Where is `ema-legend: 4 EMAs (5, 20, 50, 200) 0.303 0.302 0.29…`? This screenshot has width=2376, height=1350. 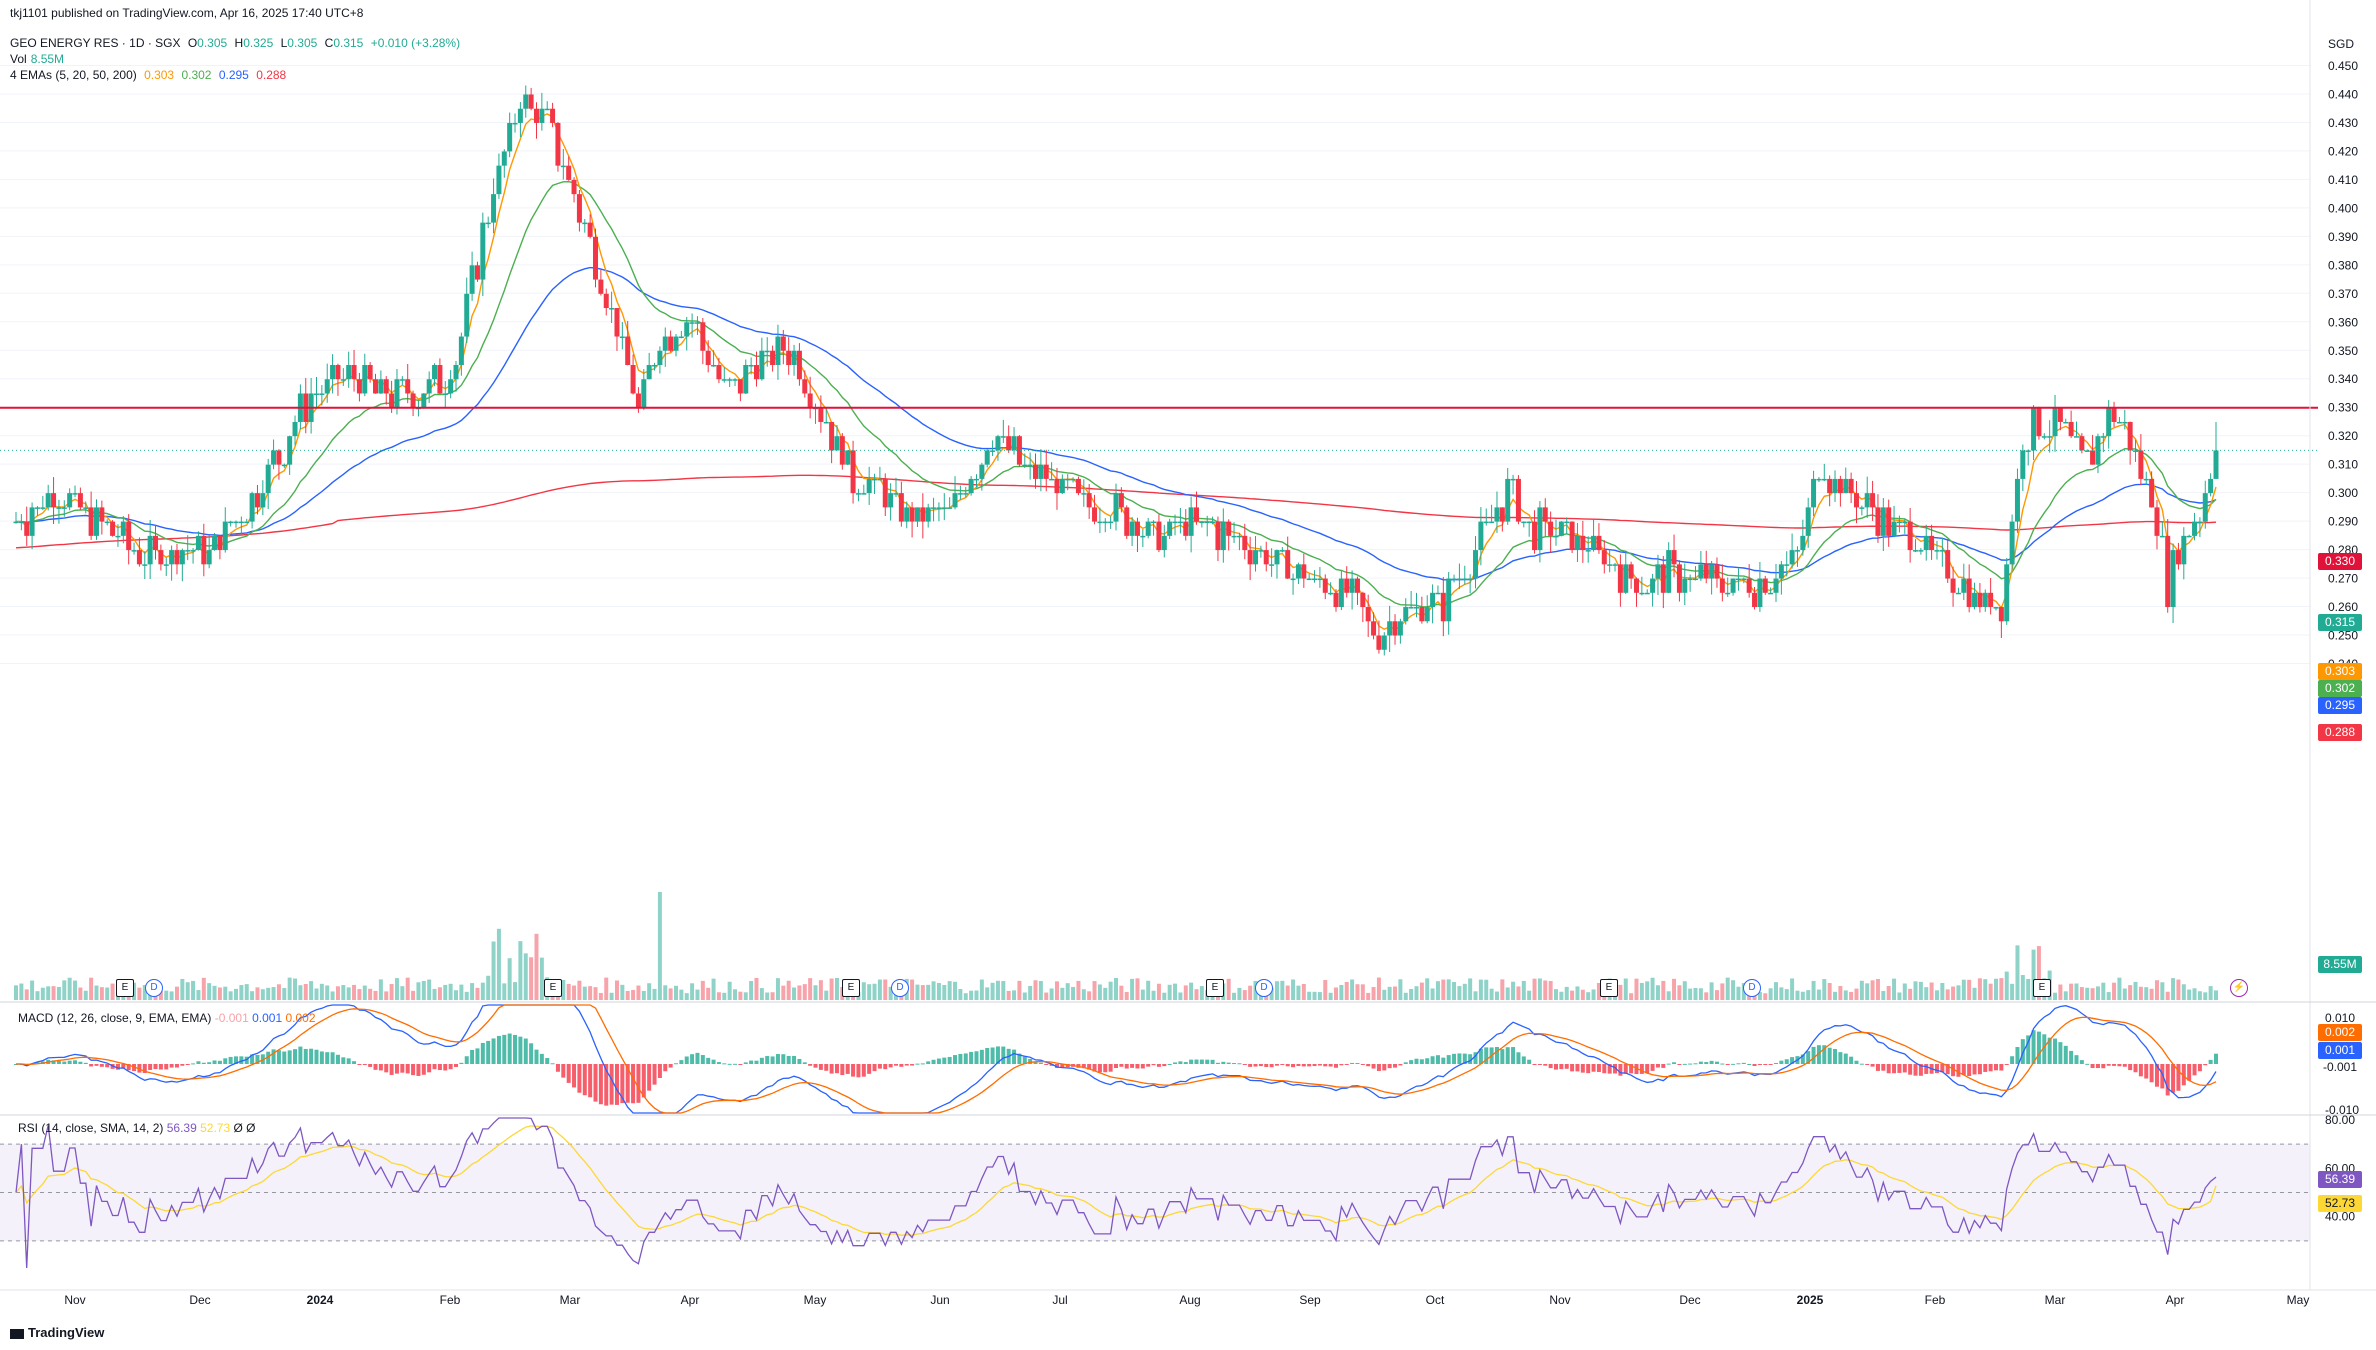 ema-legend: 4 EMAs (5, 20, 50, 200) 0.303 0.302 0.29… is located at coordinates (150, 75).